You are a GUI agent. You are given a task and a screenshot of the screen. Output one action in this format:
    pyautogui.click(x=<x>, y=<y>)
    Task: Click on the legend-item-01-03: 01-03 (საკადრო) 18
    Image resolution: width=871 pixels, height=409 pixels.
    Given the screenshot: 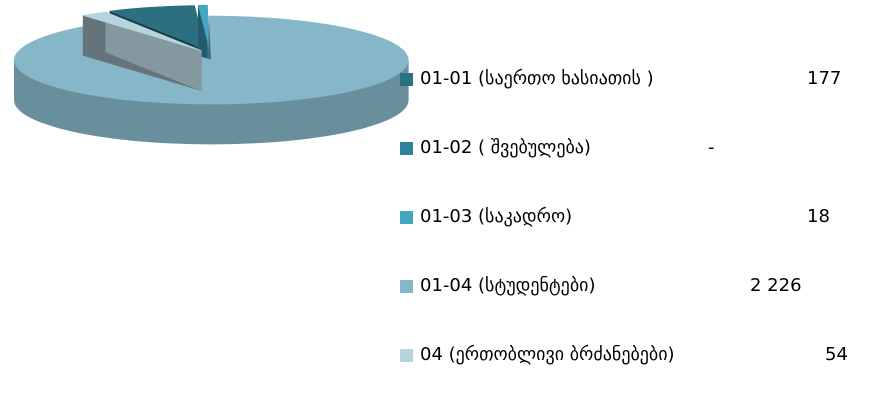 What is the action you would take?
    pyautogui.click(x=630, y=217)
    